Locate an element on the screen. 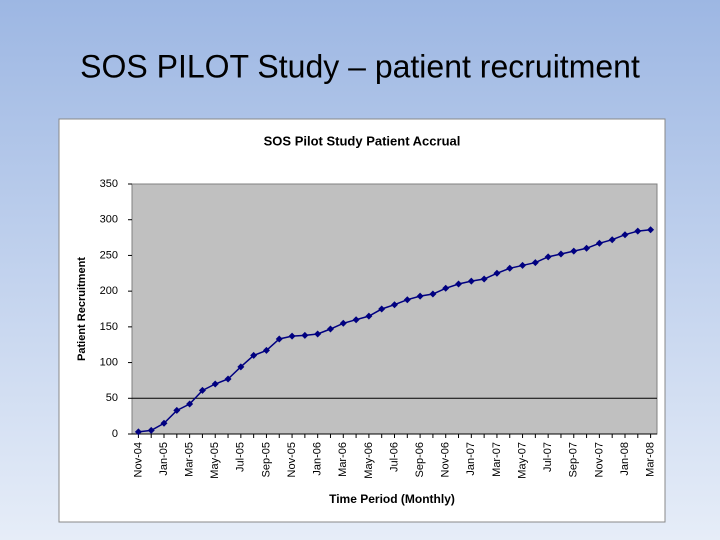 The height and width of the screenshot is (540, 720). x-tick-label: Sep-06 is located at coordinates (420, 459).